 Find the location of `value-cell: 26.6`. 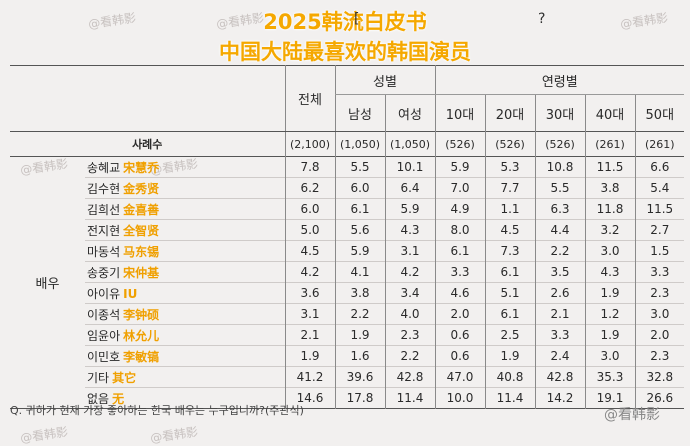

value-cell: 26.6 is located at coordinates (659, 398).